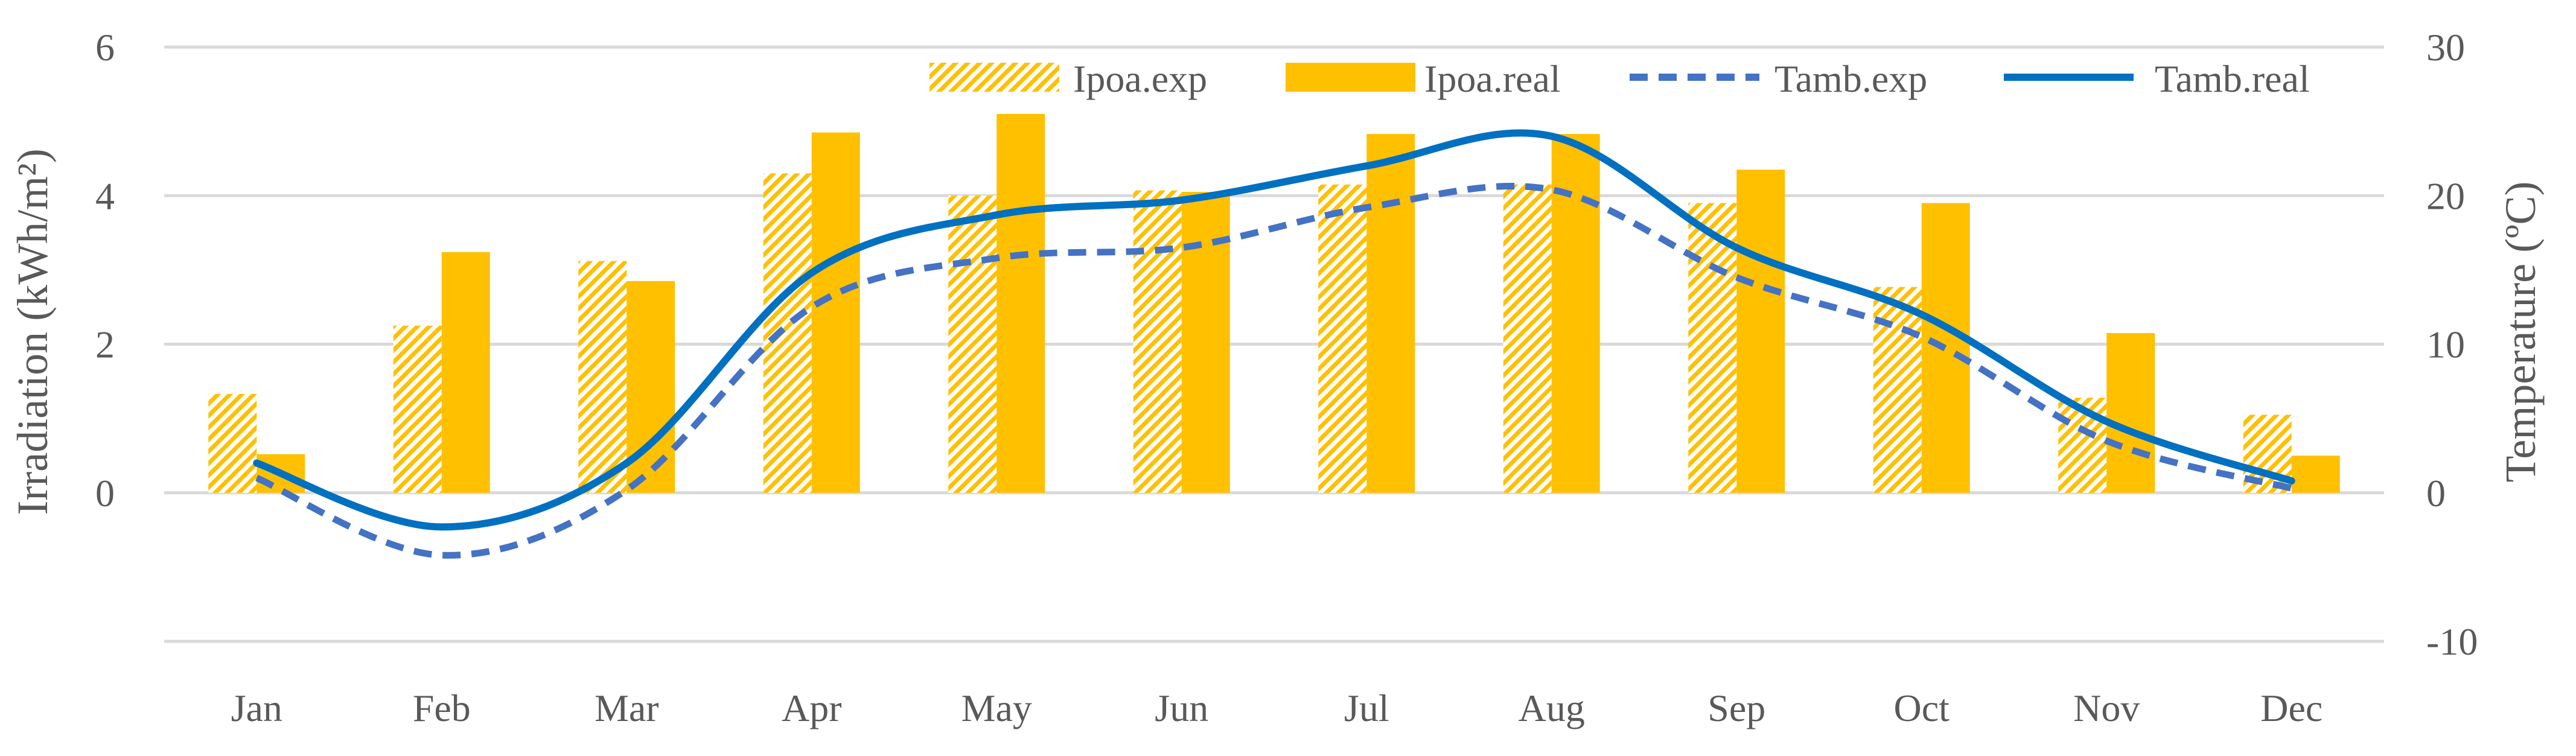  What do you see at coordinates (105, 493) in the screenshot?
I see `left-tick-label: 0` at bounding box center [105, 493].